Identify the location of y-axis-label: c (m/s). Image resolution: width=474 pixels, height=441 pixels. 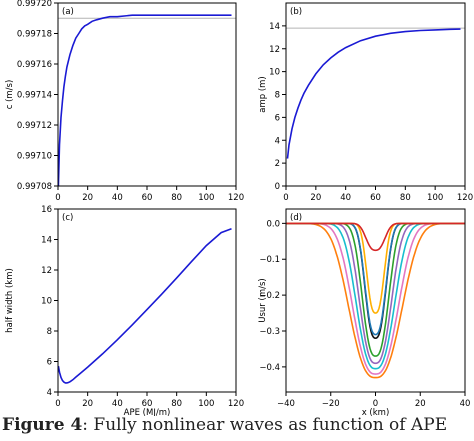
(10, 95).